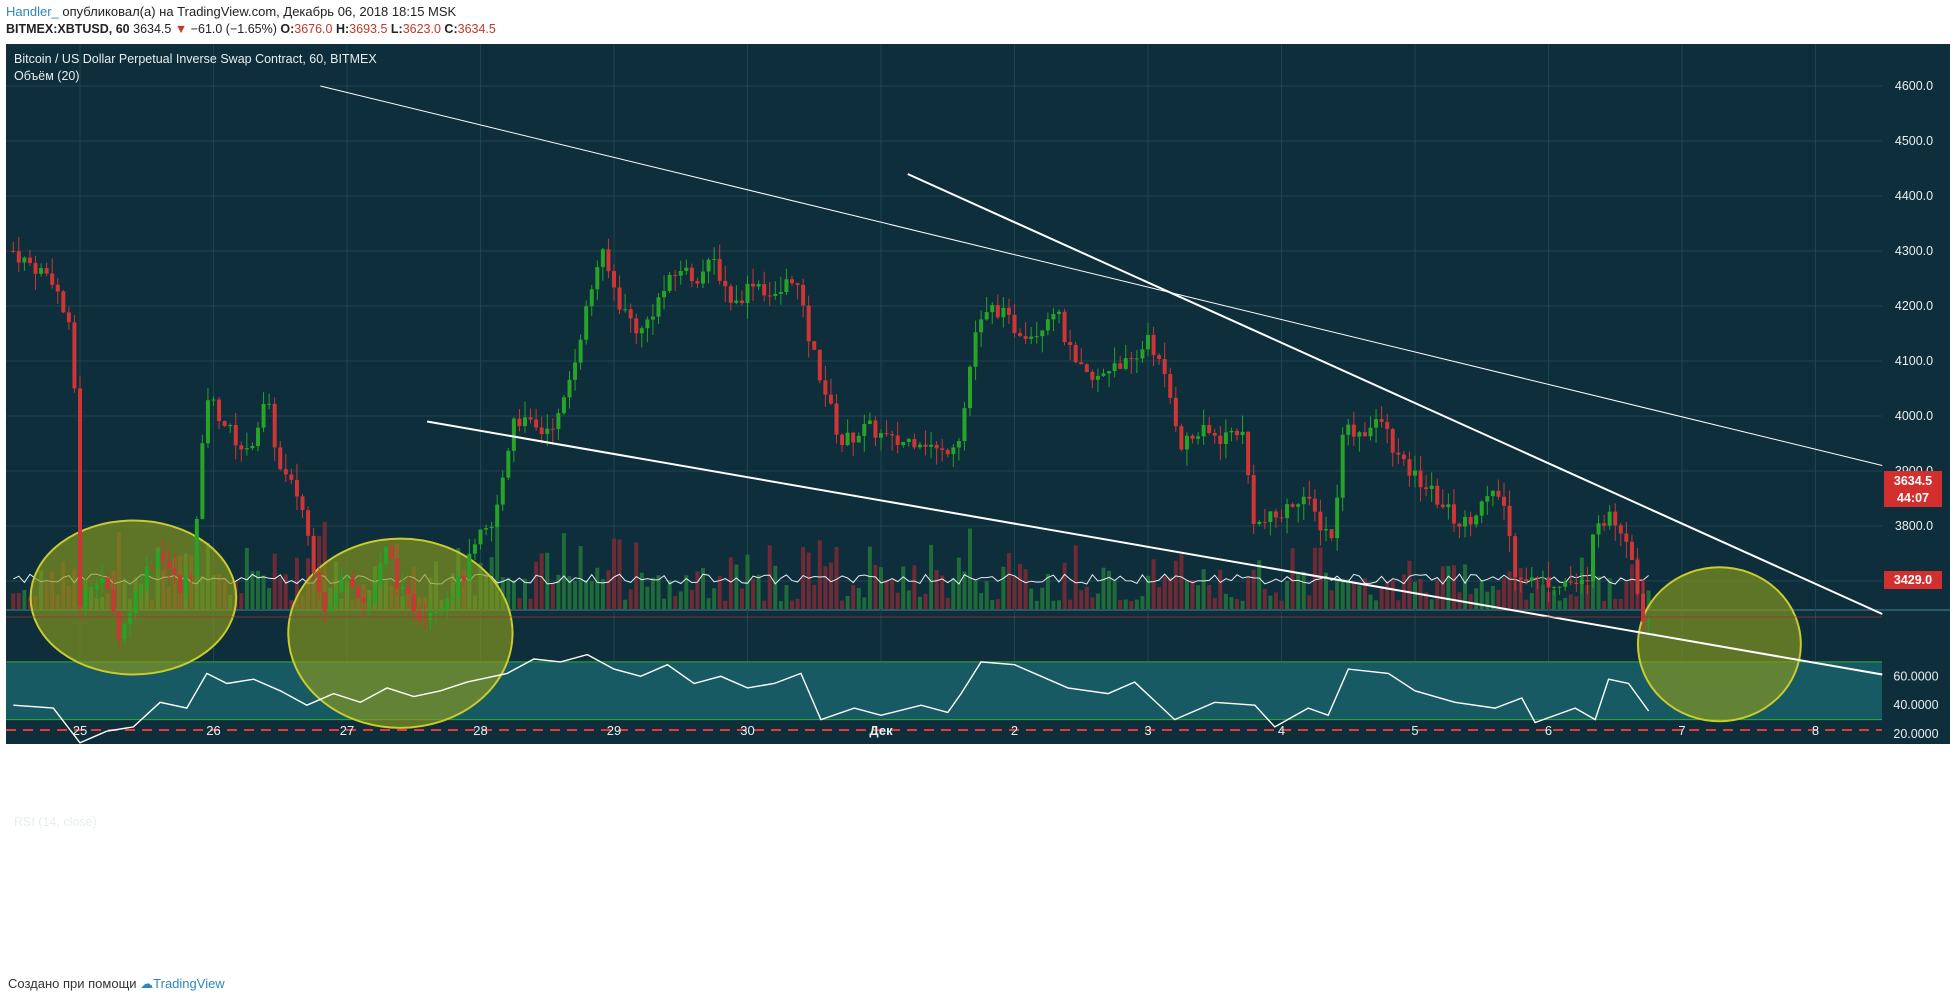  What do you see at coordinates (1414, 730) in the screenshot?
I see `time-tick-10: 5` at bounding box center [1414, 730].